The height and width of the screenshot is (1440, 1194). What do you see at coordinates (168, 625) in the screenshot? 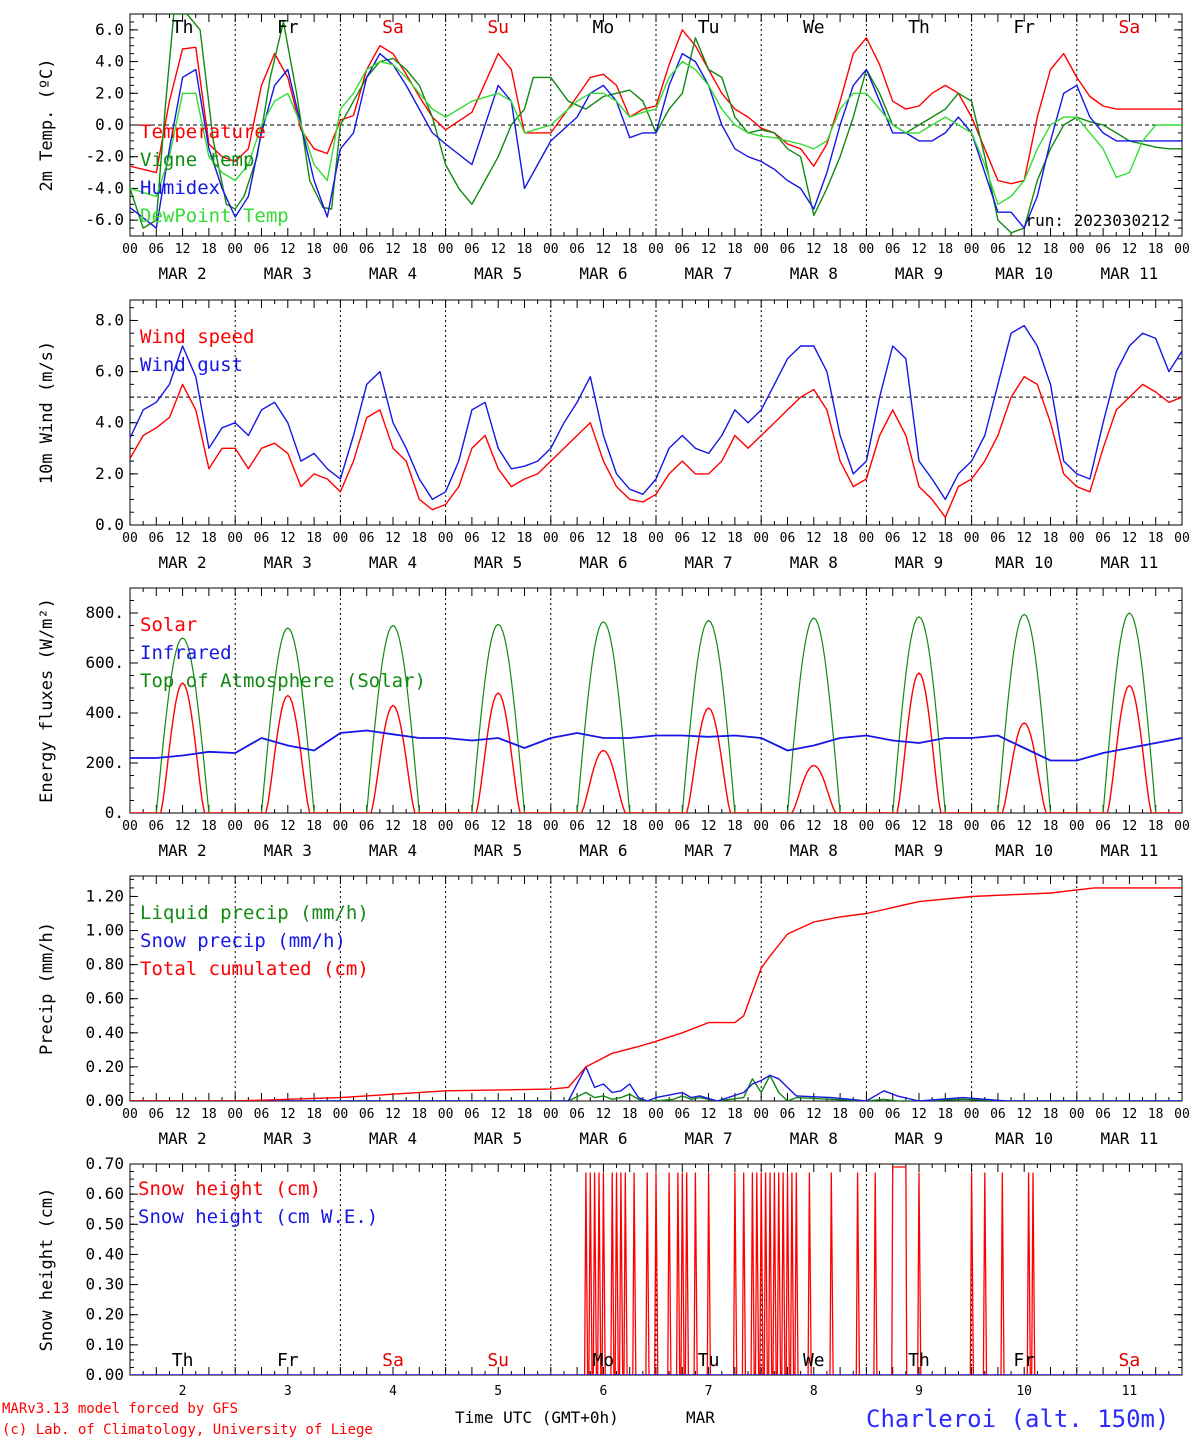
I see `legend-entry: Solar` at bounding box center [168, 625].